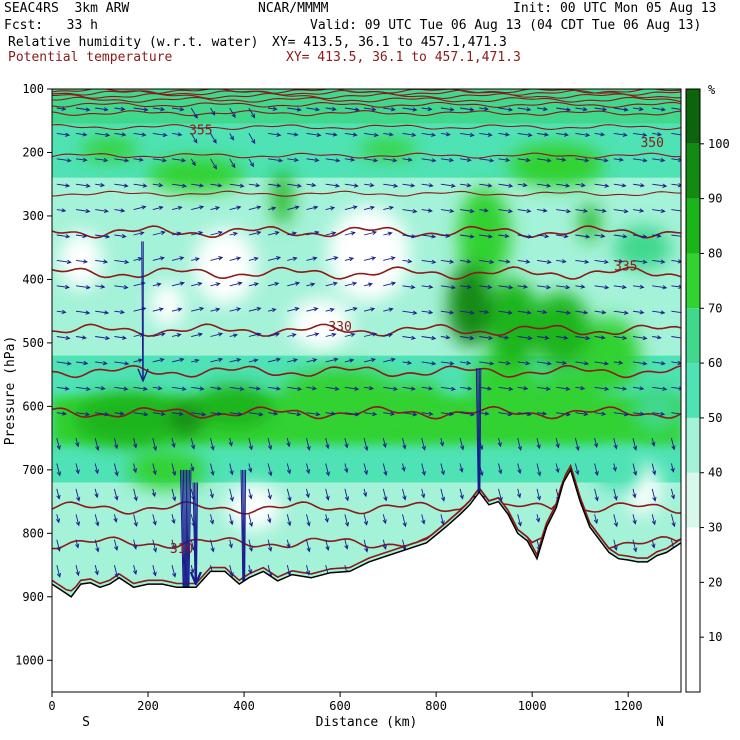 The height and width of the screenshot is (740, 740). What do you see at coordinates (225, 266) in the screenshot?
I see `rh-dry-cell` at bounding box center [225, 266].